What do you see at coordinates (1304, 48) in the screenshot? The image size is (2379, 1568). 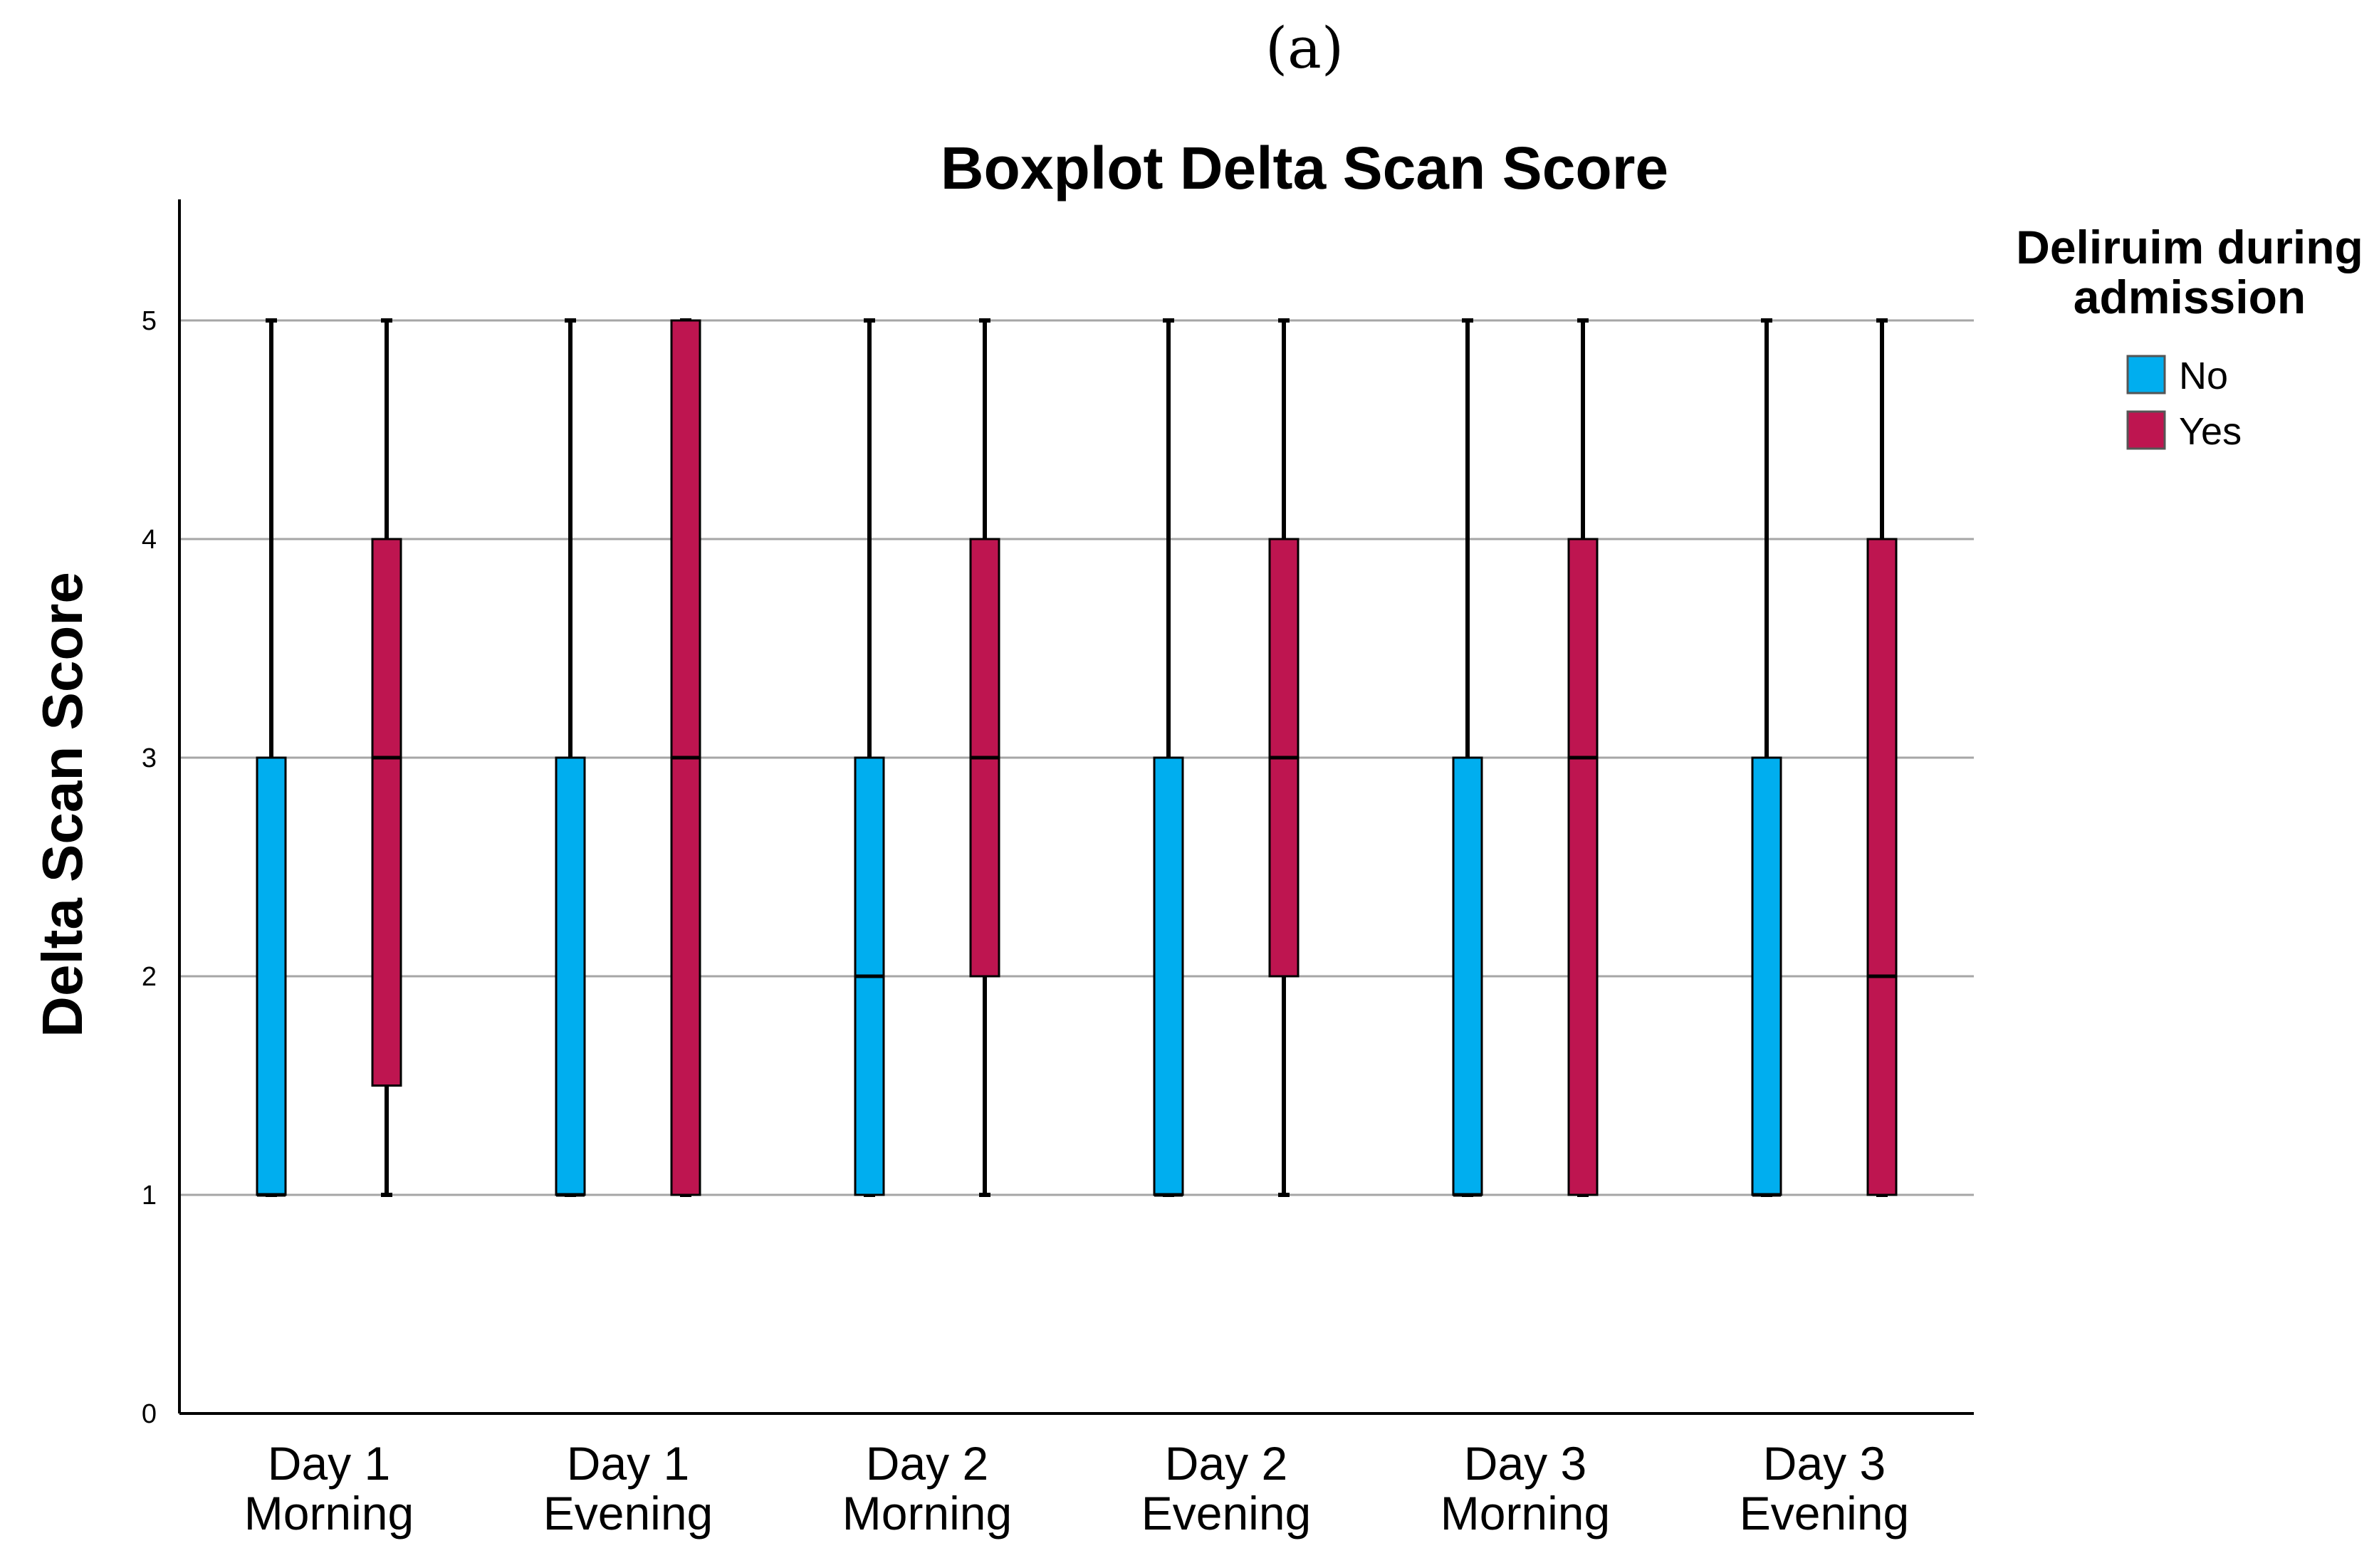 I see `panel-label: (a)` at bounding box center [1304, 48].